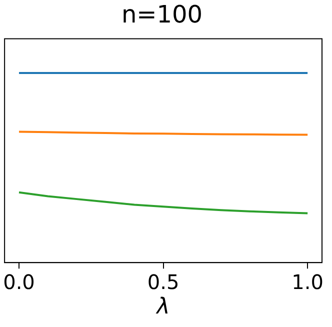 The height and width of the screenshot is (327, 332). Describe the element at coordinates (163, 282) in the screenshot. I see `x-tick-label: 0.5` at that location.